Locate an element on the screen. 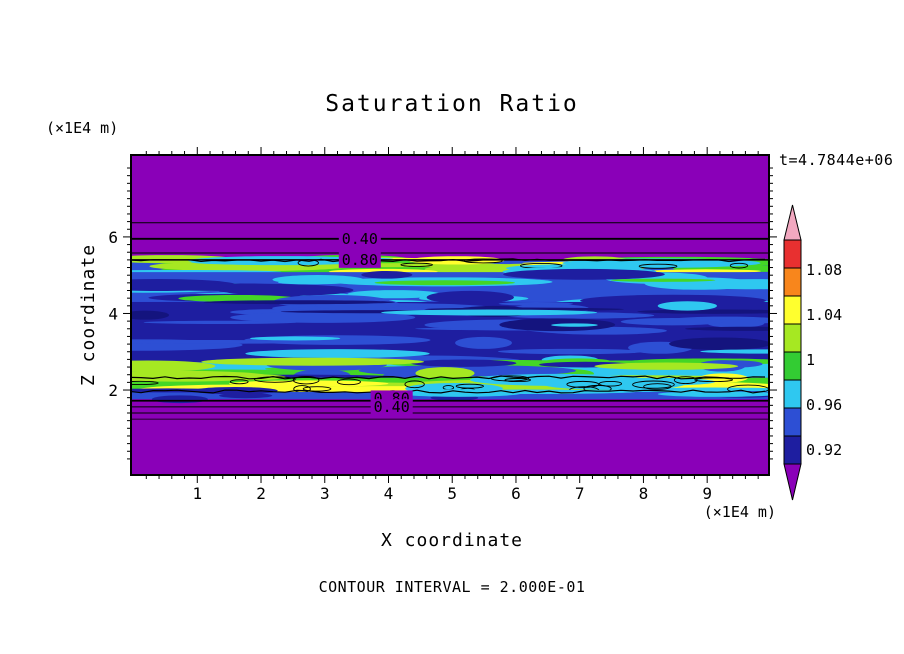 This screenshot has height=654, width=904. y-tick-label: 4 is located at coordinates (113, 313).